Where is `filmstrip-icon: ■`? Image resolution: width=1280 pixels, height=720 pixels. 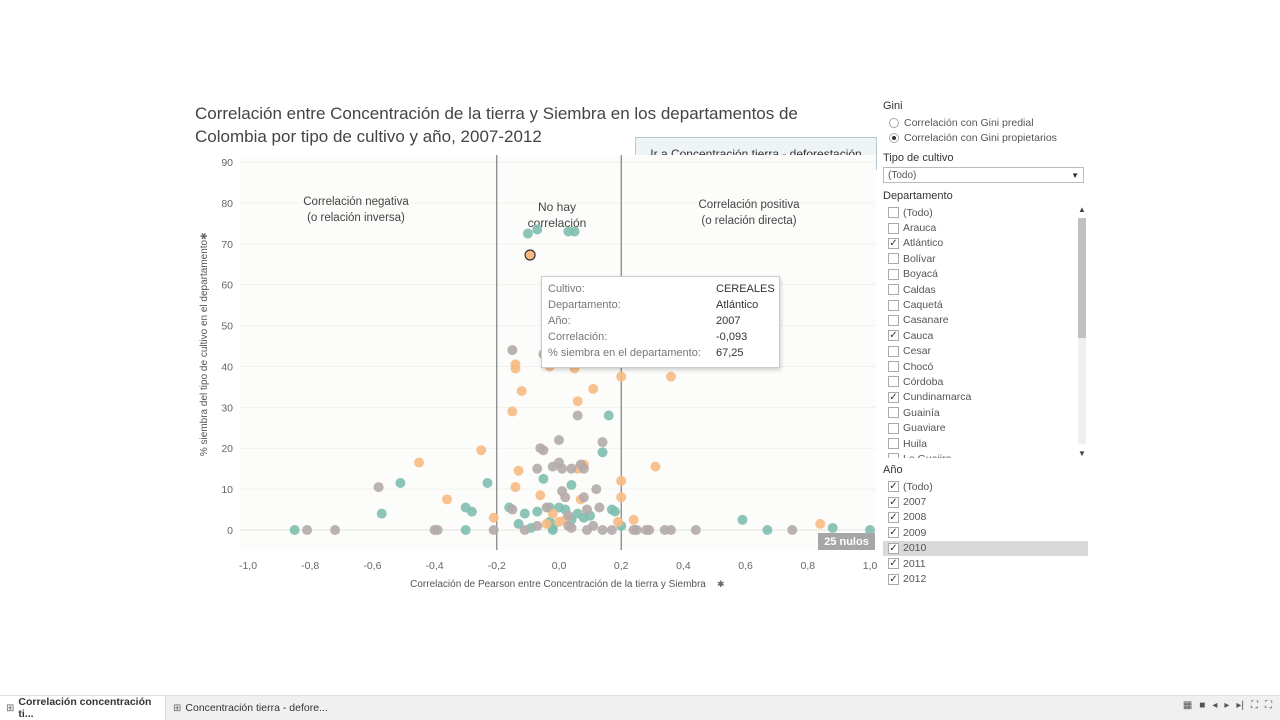
filmstrip-icon: ■ is located at coordinates (1202, 705).